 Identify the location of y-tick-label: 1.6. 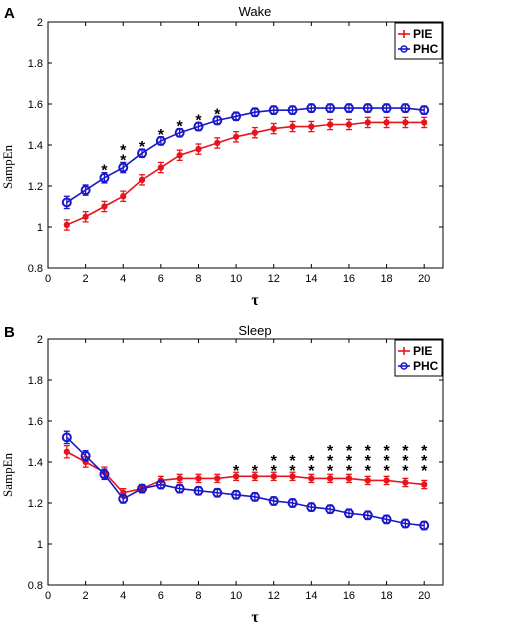
(35, 105).